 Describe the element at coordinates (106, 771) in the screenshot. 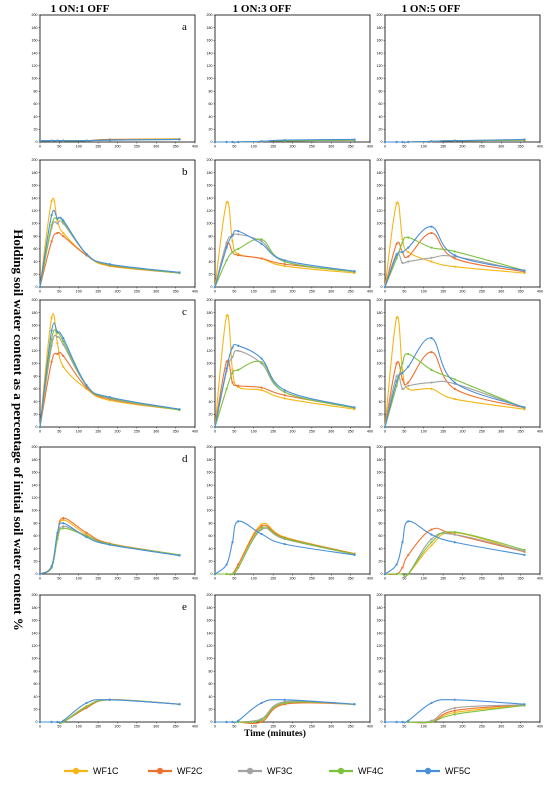

I see `legend-label-wf1c: WF1C` at that location.